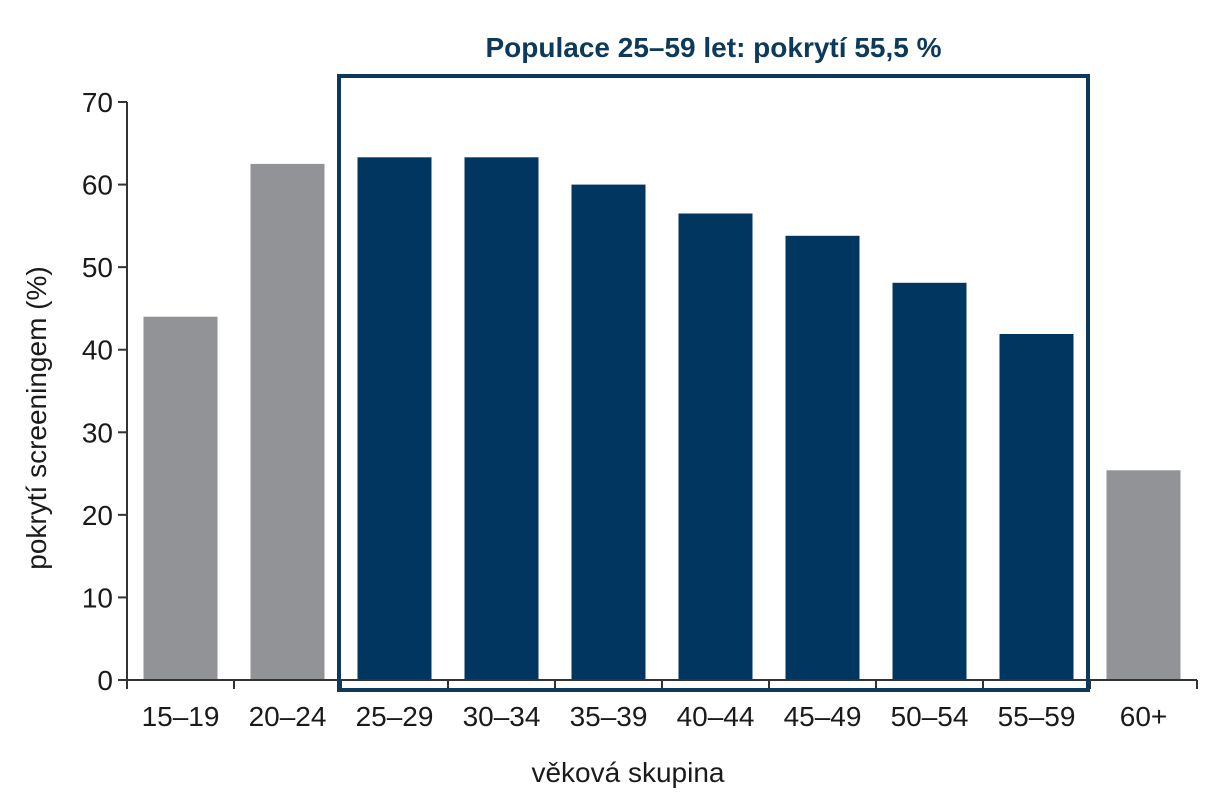 This screenshot has width=1218, height=800. What do you see at coordinates (287, 421) in the screenshot?
I see `bar-20–24` at bounding box center [287, 421].